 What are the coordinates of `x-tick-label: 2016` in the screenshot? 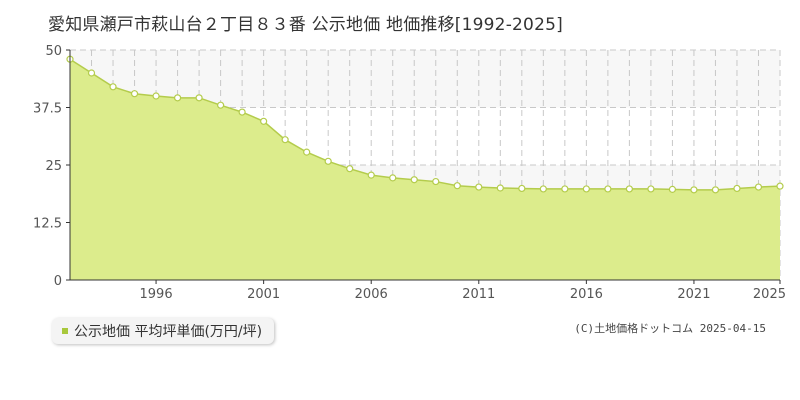 It's located at (586, 294).